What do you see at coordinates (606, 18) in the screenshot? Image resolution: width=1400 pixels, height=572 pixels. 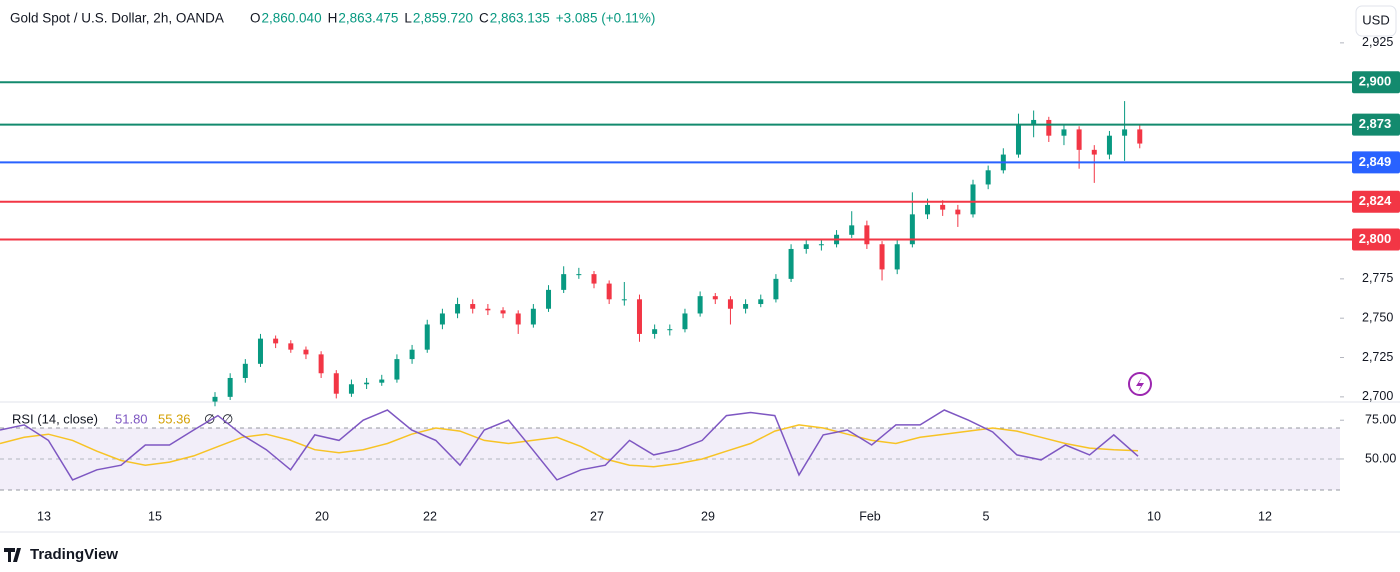 I see `change: +3.085 (+0.11%)` at bounding box center [606, 18].